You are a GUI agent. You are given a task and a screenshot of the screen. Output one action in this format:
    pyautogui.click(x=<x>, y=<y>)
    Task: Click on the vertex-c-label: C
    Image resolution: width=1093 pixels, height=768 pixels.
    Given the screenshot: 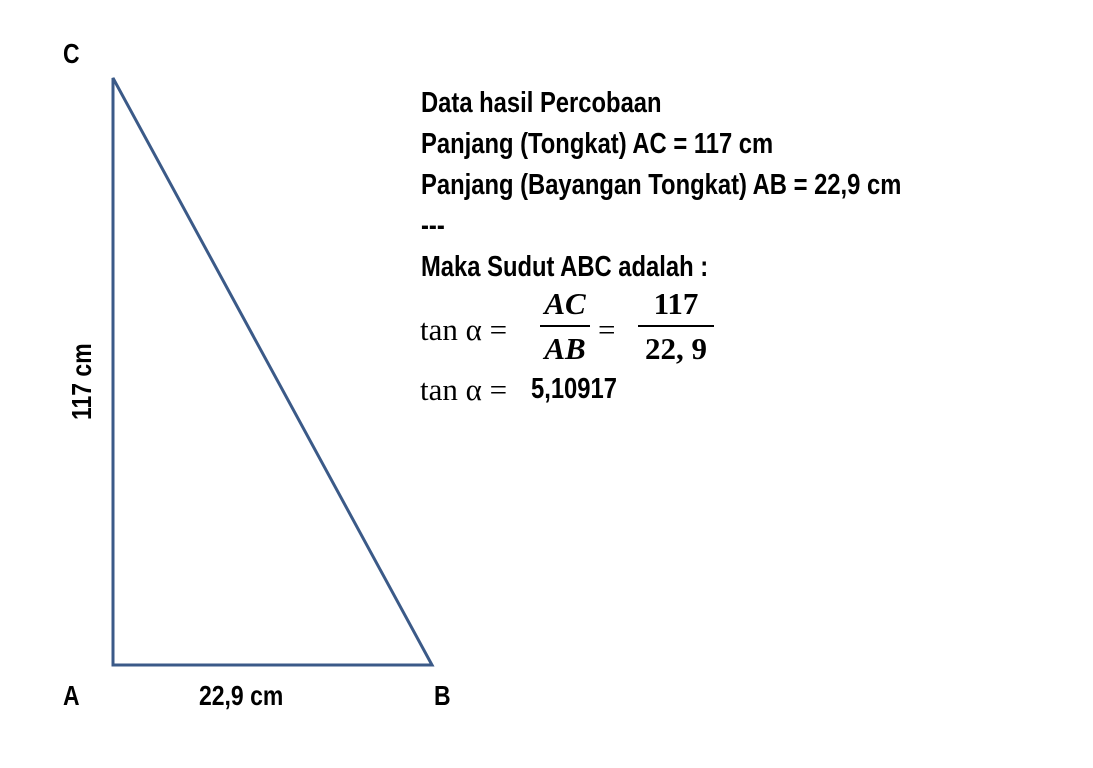 What is the action you would take?
    pyautogui.click(x=71, y=53)
    